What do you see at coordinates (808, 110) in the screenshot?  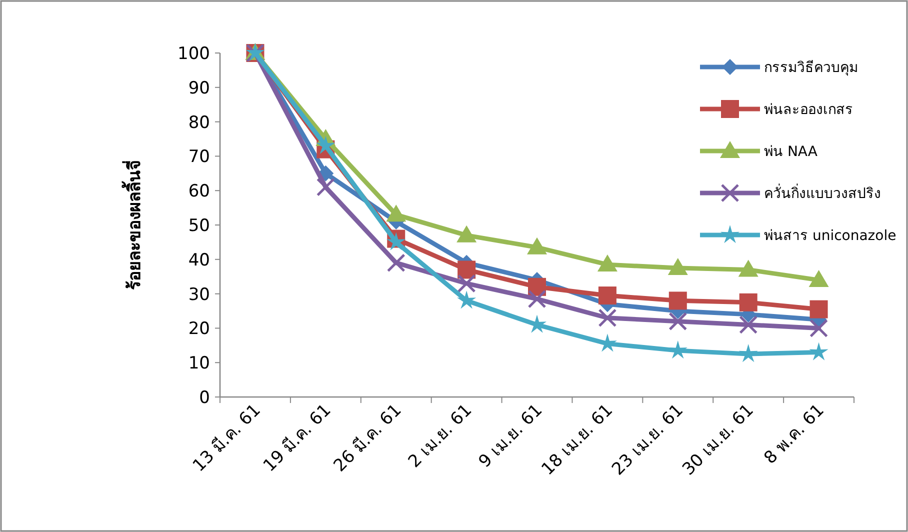 I see `legend-label: พ่นละอองเกสร` at bounding box center [808, 110].